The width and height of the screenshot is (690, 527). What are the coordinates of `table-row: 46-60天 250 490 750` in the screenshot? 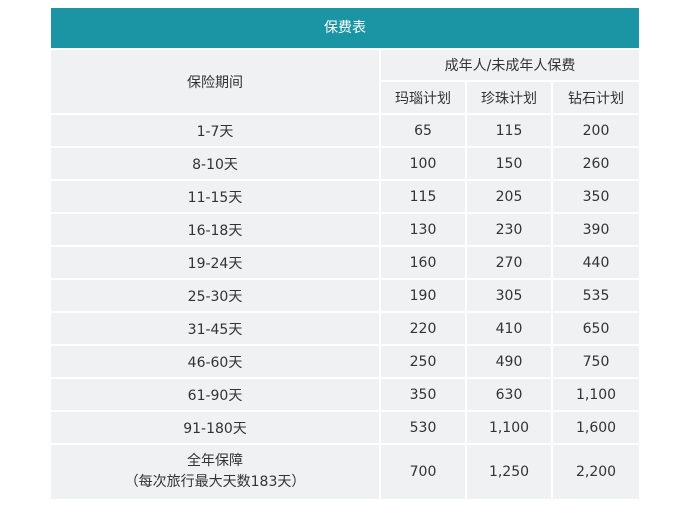 It's located at (345, 362).